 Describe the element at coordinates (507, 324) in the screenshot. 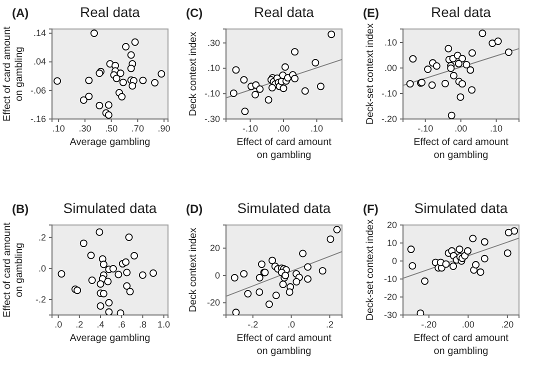

I see `x-tick-label: .20` at that location.